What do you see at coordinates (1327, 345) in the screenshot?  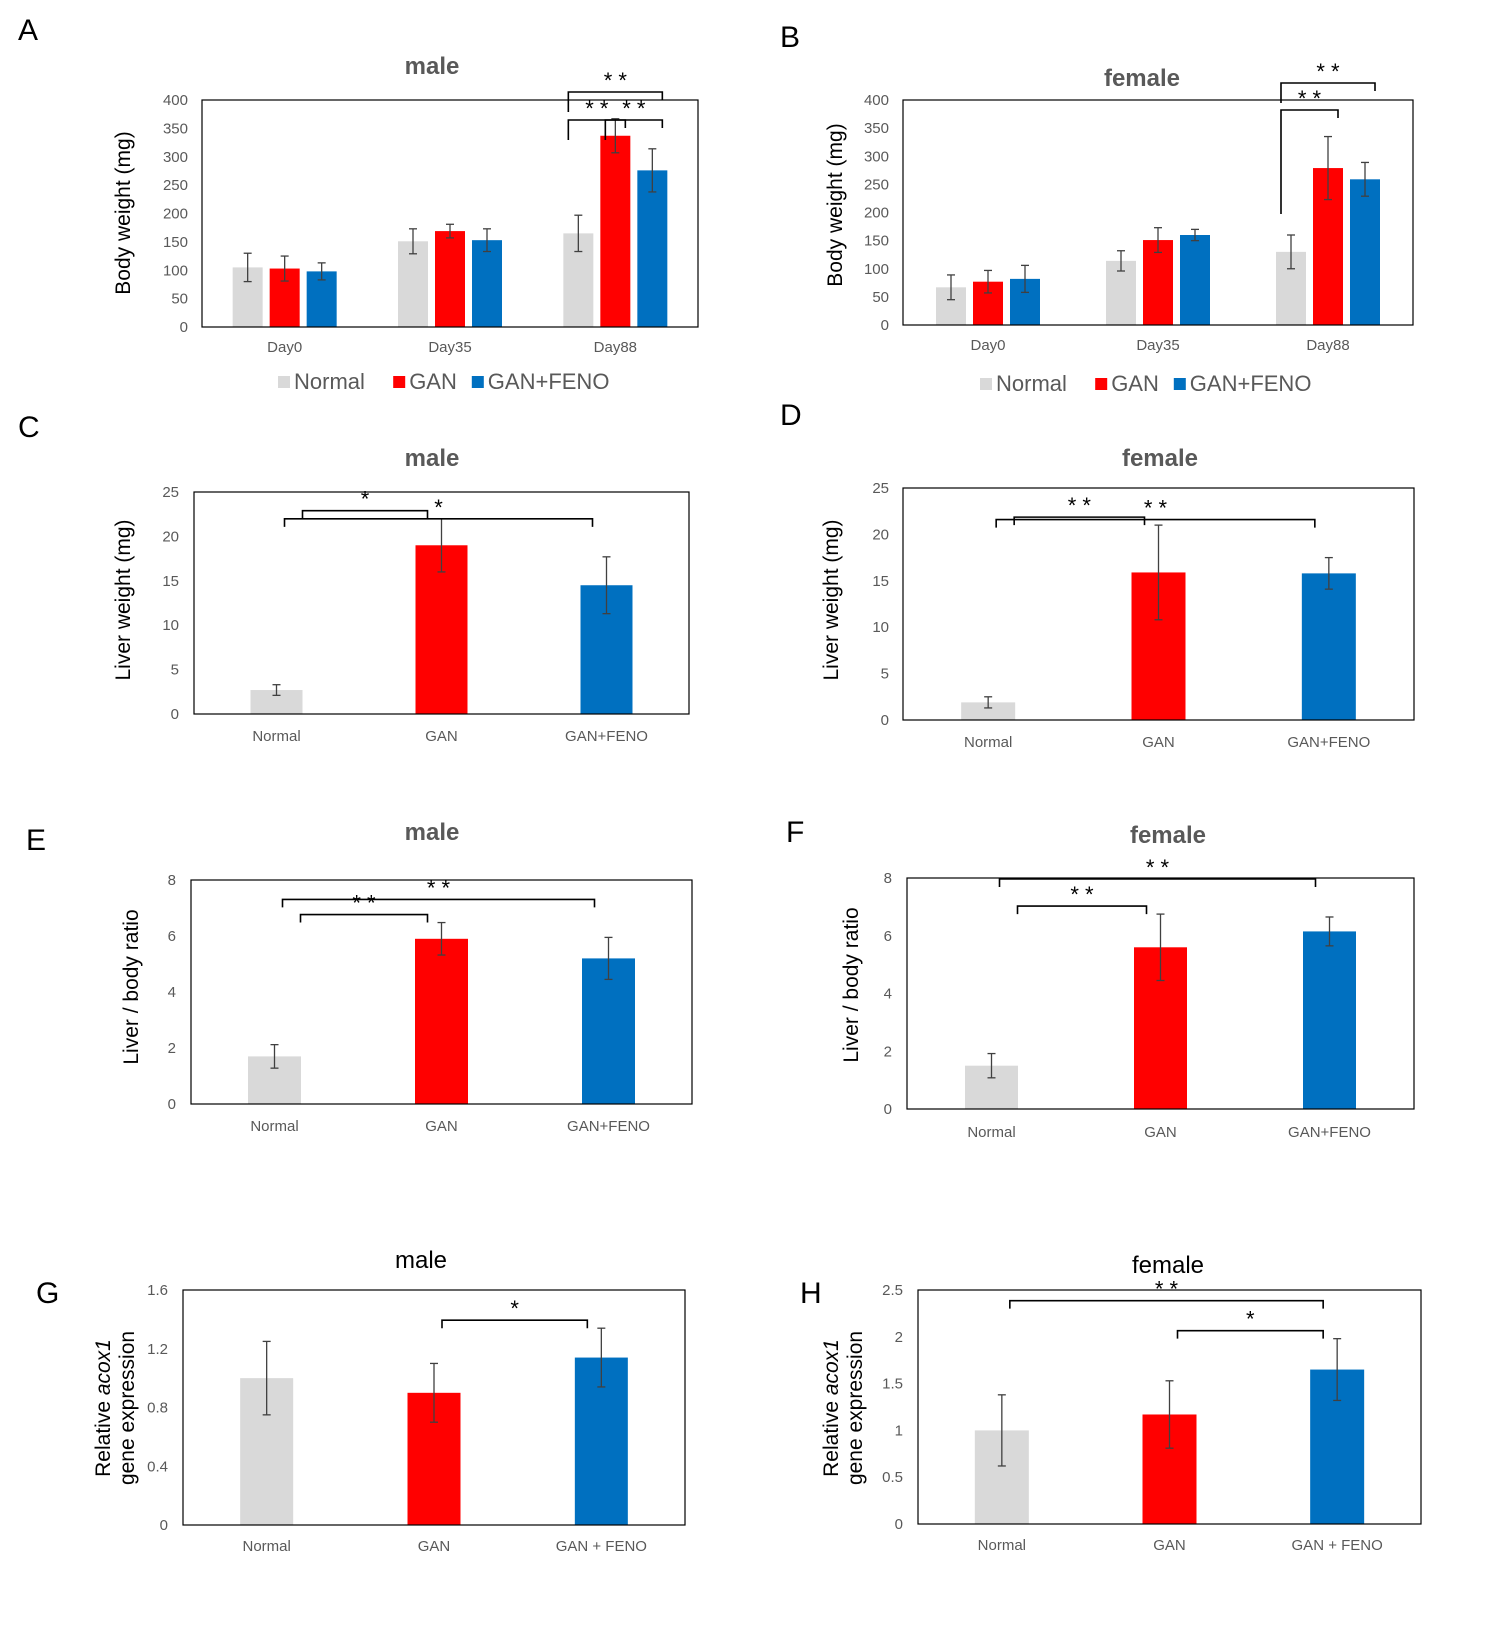 I see `x-tick-label: Day88` at bounding box center [1327, 345].